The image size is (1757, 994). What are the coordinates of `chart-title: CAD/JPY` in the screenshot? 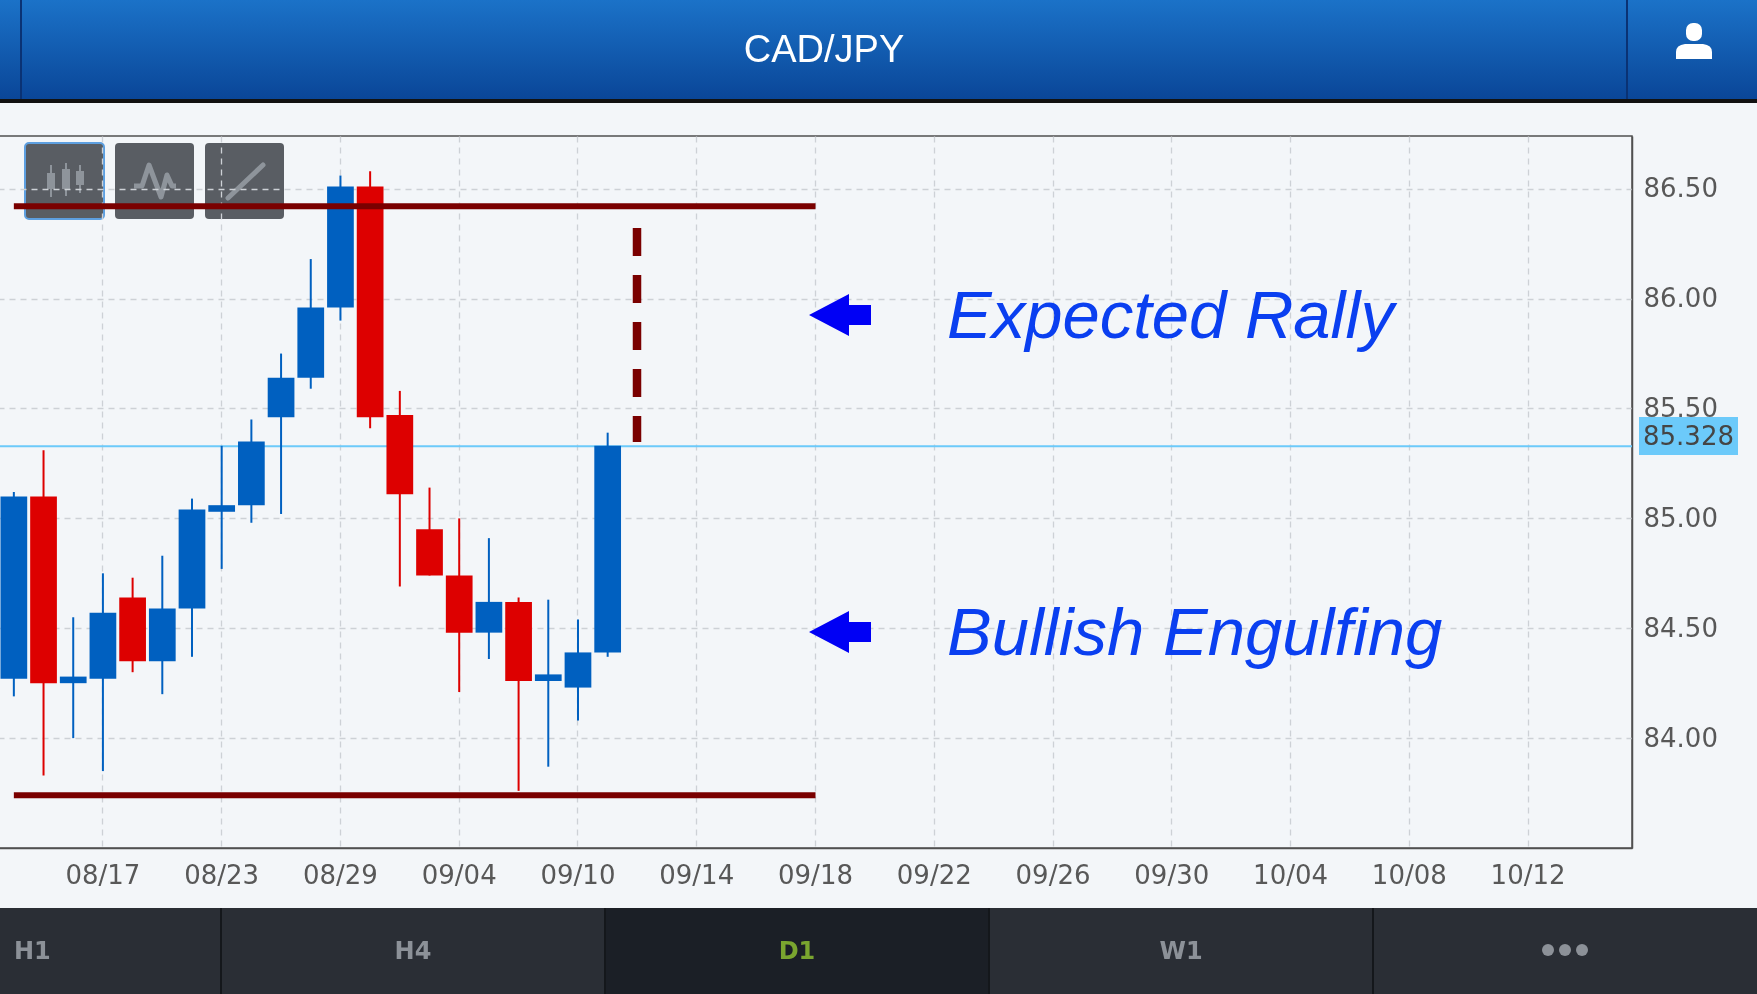 It's located at (824, 49).